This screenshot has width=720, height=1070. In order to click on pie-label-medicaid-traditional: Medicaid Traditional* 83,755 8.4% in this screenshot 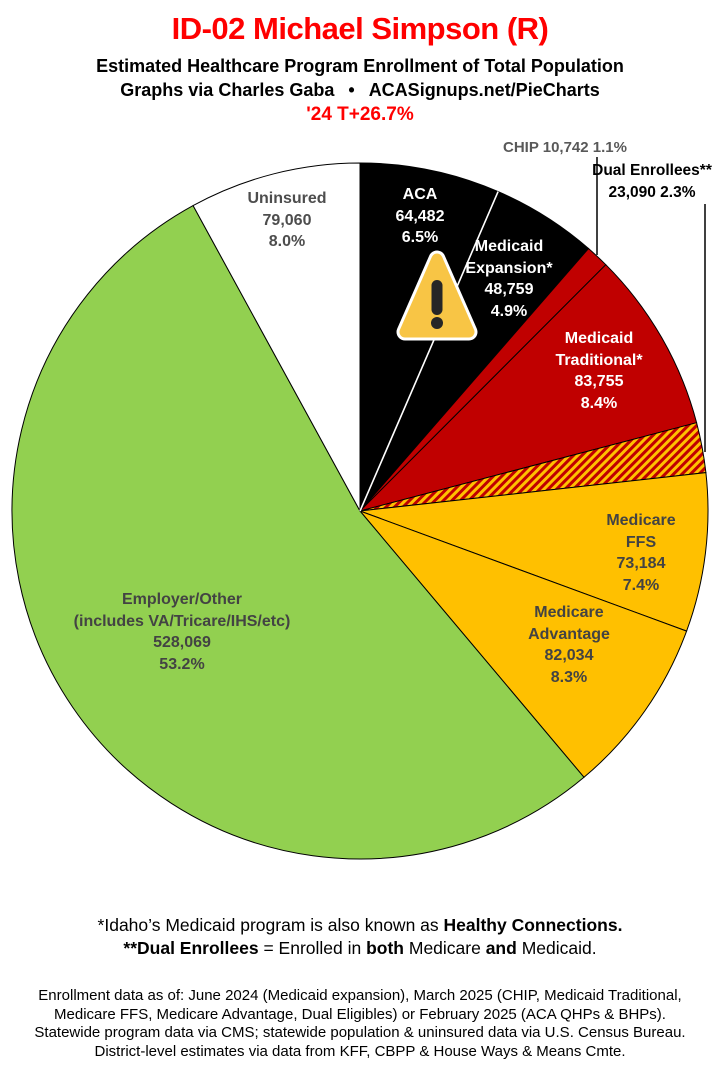, I will do `click(599, 371)`.